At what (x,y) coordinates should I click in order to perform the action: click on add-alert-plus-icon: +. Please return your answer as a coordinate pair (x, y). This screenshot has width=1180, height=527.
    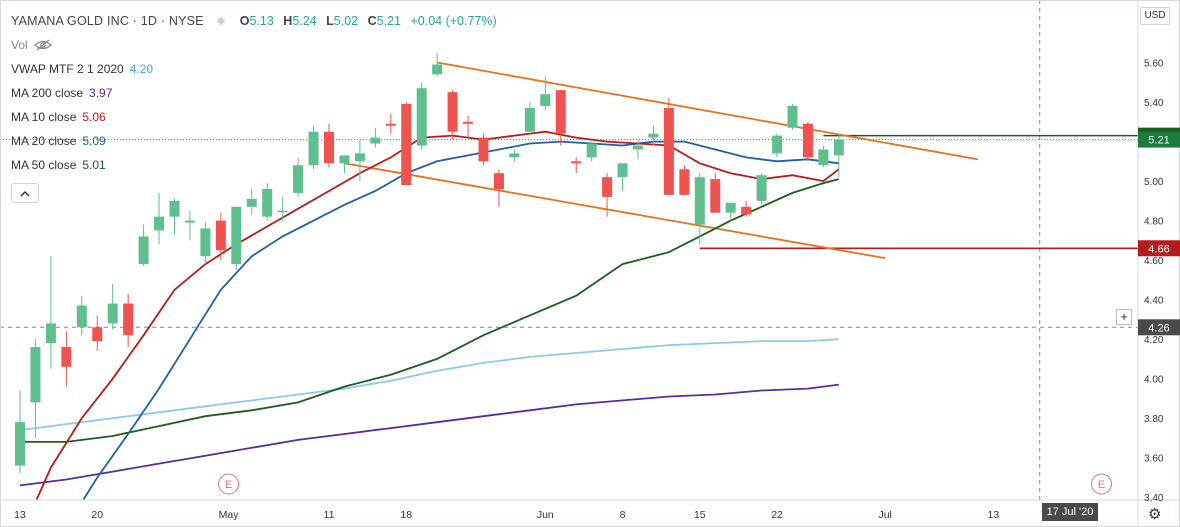
    Looking at the image, I should click on (1124, 317).